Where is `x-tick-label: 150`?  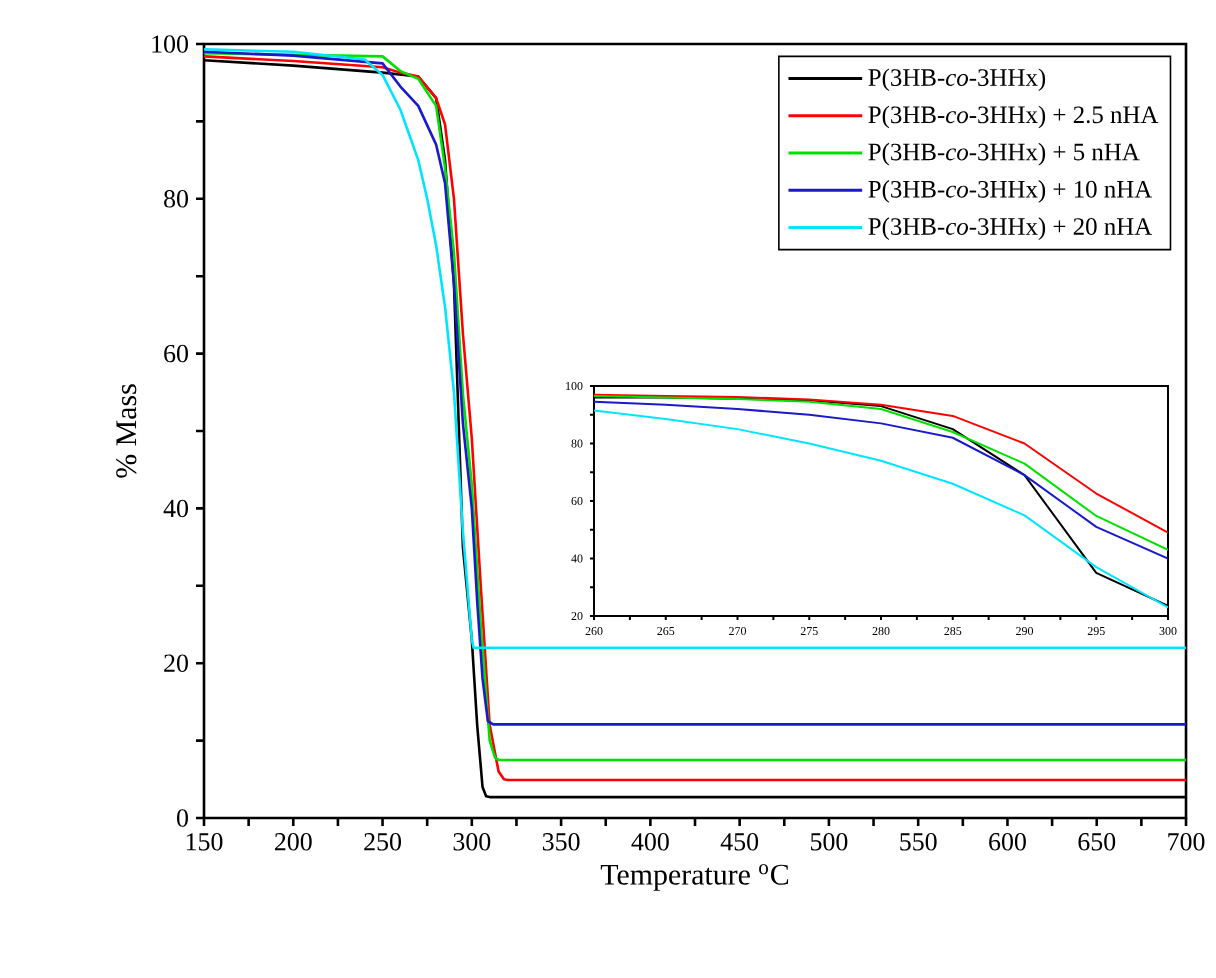 x-tick-label: 150 is located at coordinates (204, 842).